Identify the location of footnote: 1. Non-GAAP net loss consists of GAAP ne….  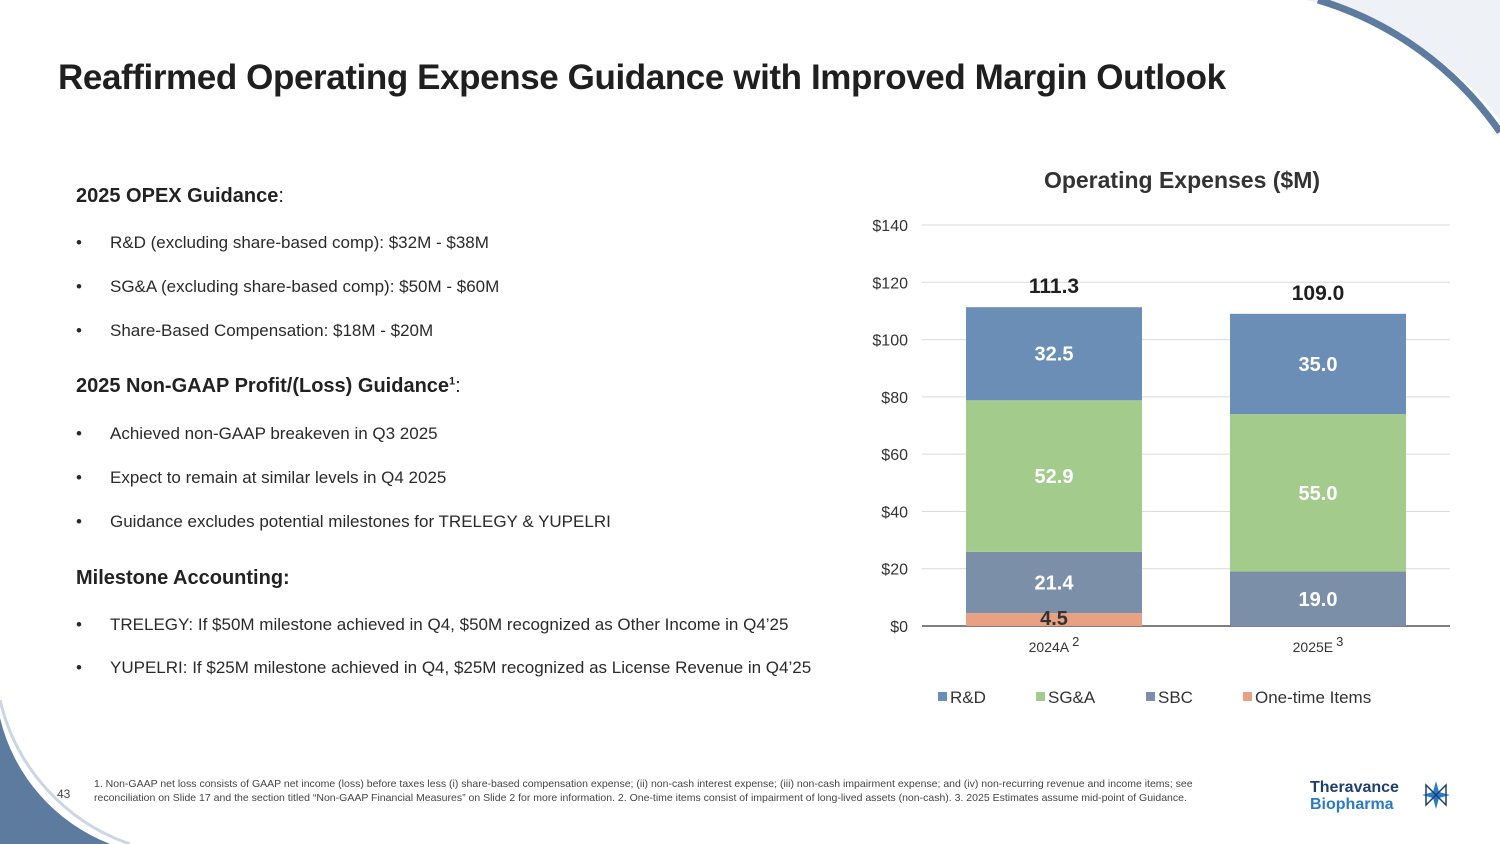
(643, 791).